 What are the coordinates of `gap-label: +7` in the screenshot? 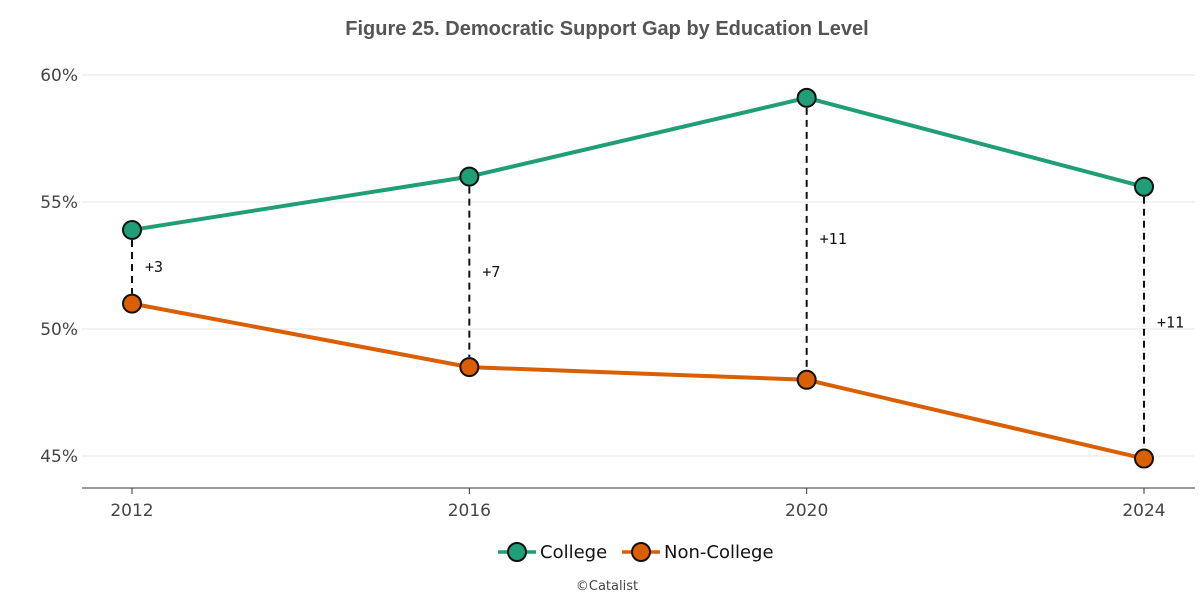 It's located at (491, 272).